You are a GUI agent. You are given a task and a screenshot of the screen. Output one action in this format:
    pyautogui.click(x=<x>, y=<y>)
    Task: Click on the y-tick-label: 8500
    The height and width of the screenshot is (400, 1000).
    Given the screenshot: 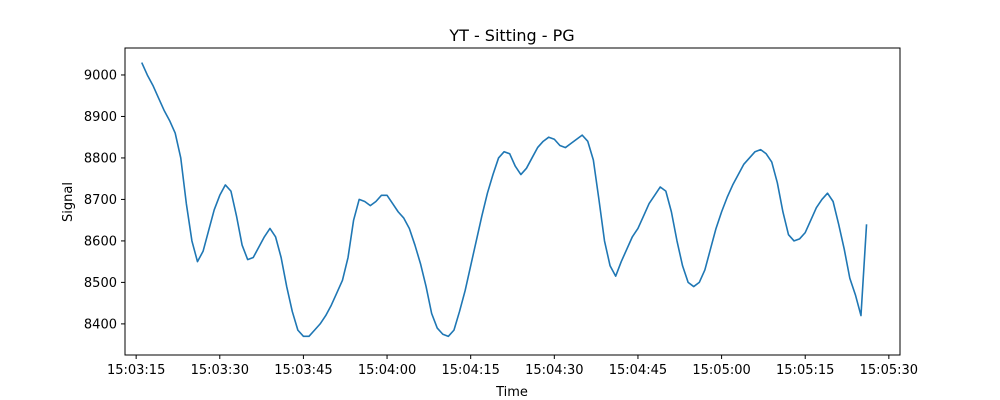 What is the action you would take?
    pyautogui.click(x=100, y=283)
    